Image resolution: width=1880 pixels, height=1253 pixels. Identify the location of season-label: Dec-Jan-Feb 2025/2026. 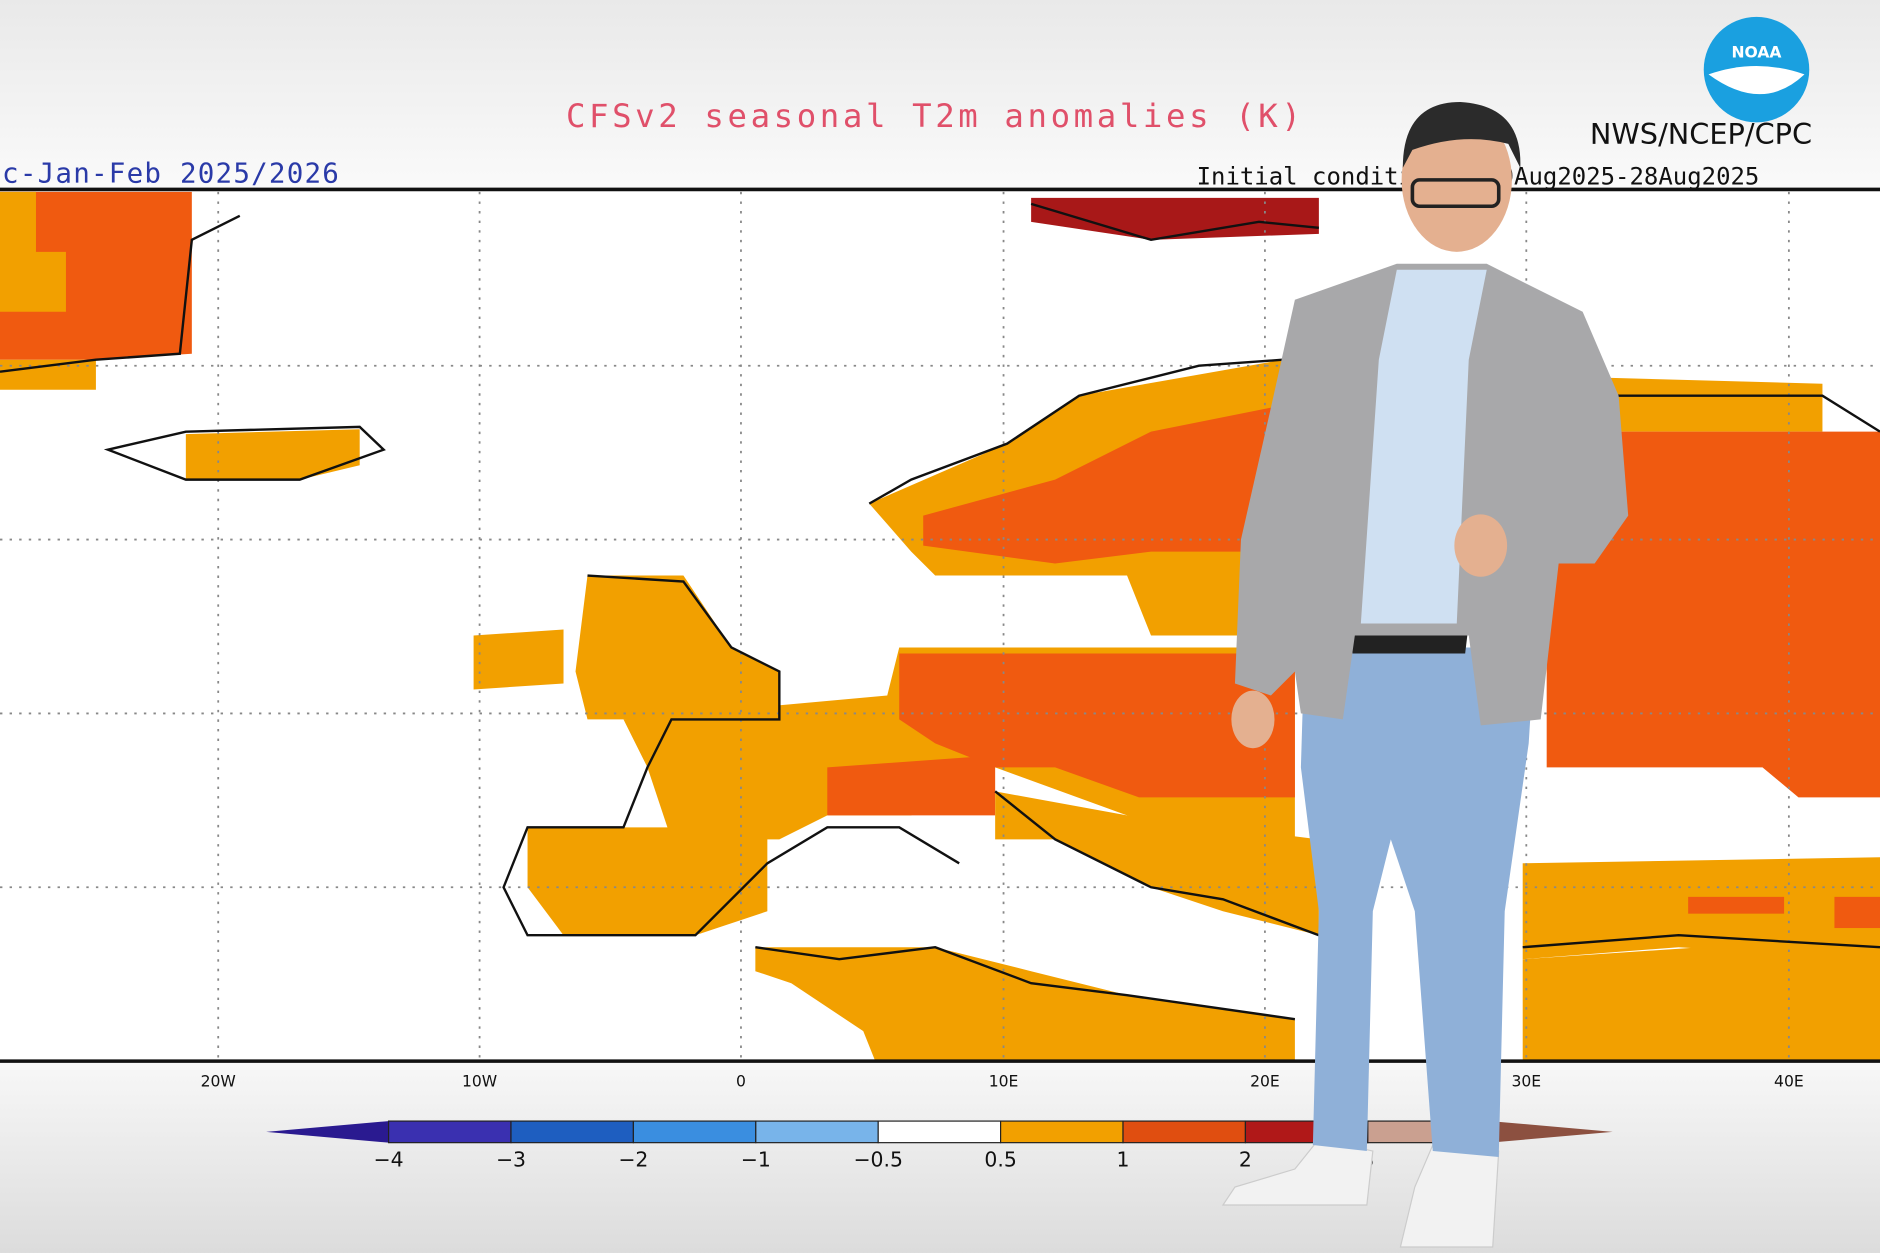
(170, 172).